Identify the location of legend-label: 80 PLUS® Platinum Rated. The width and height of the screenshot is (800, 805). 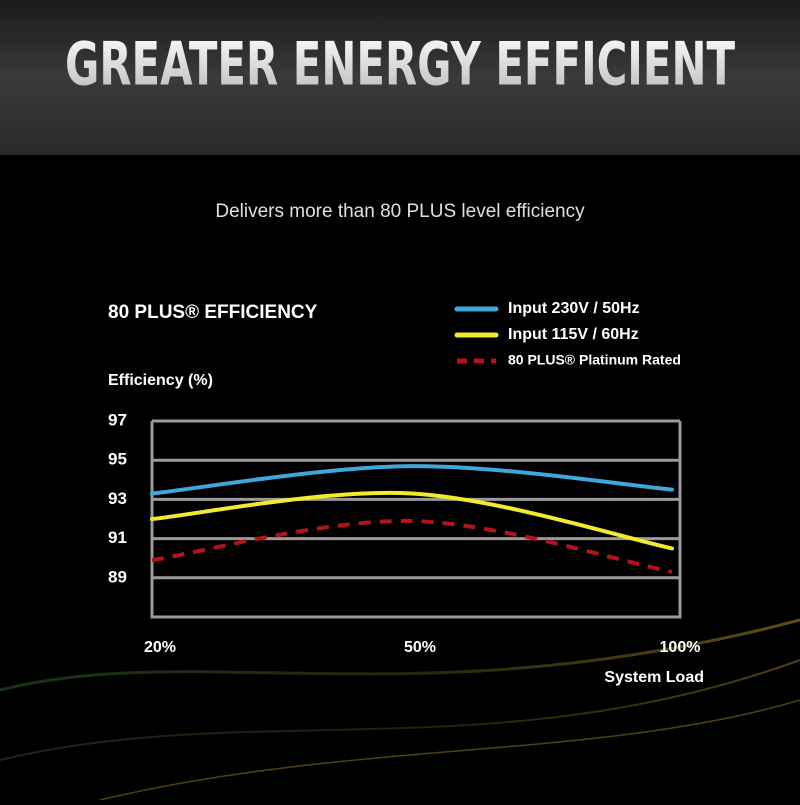
(594, 360).